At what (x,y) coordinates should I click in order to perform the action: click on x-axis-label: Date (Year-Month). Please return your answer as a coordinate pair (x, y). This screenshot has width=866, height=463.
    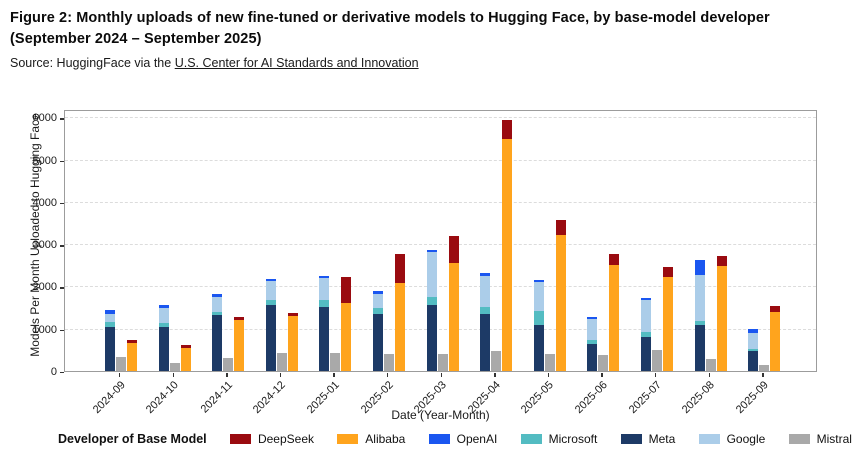
    Looking at the image, I should click on (440, 415).